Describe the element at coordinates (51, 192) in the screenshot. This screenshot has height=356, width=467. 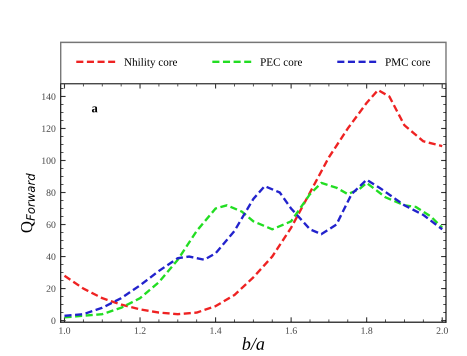
I see `y-tick-label: 80` at that location.